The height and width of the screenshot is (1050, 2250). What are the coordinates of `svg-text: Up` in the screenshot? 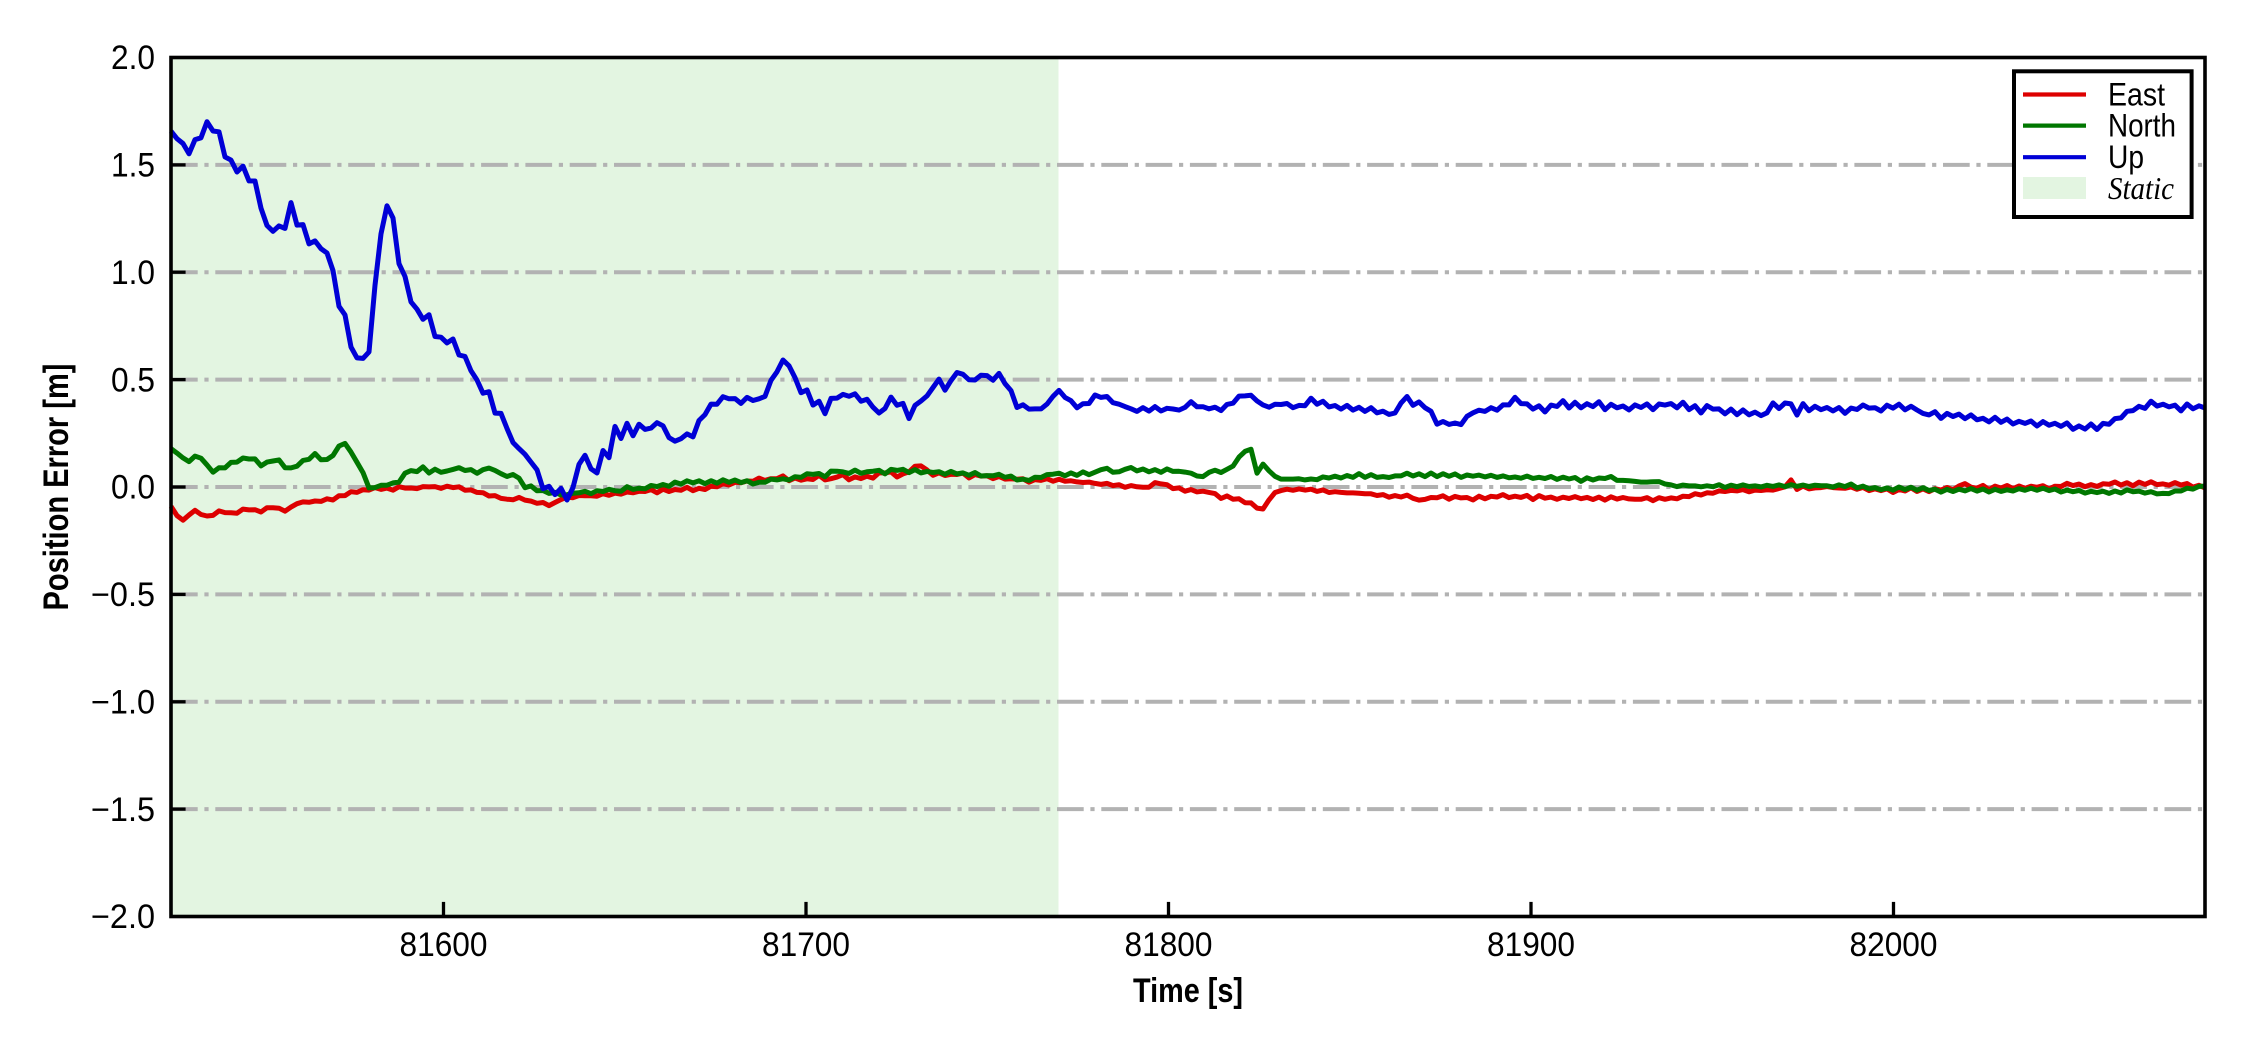 It's located at (2126, 157).